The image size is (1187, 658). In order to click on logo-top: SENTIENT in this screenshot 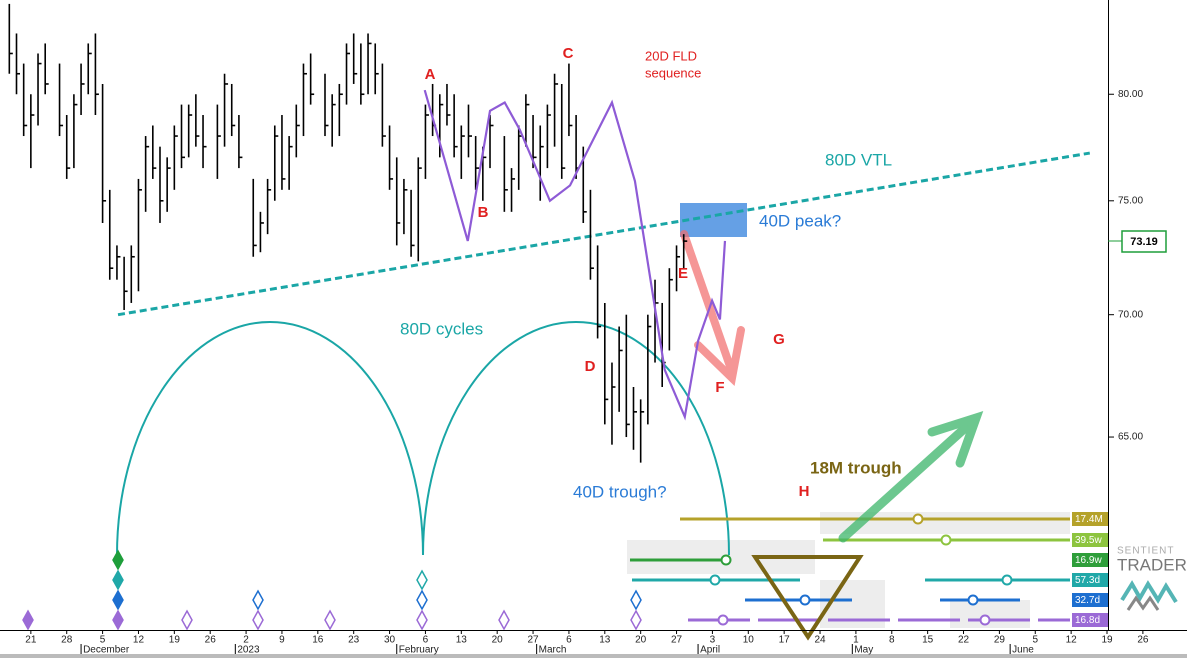, I will do `click(1145, 551)`.